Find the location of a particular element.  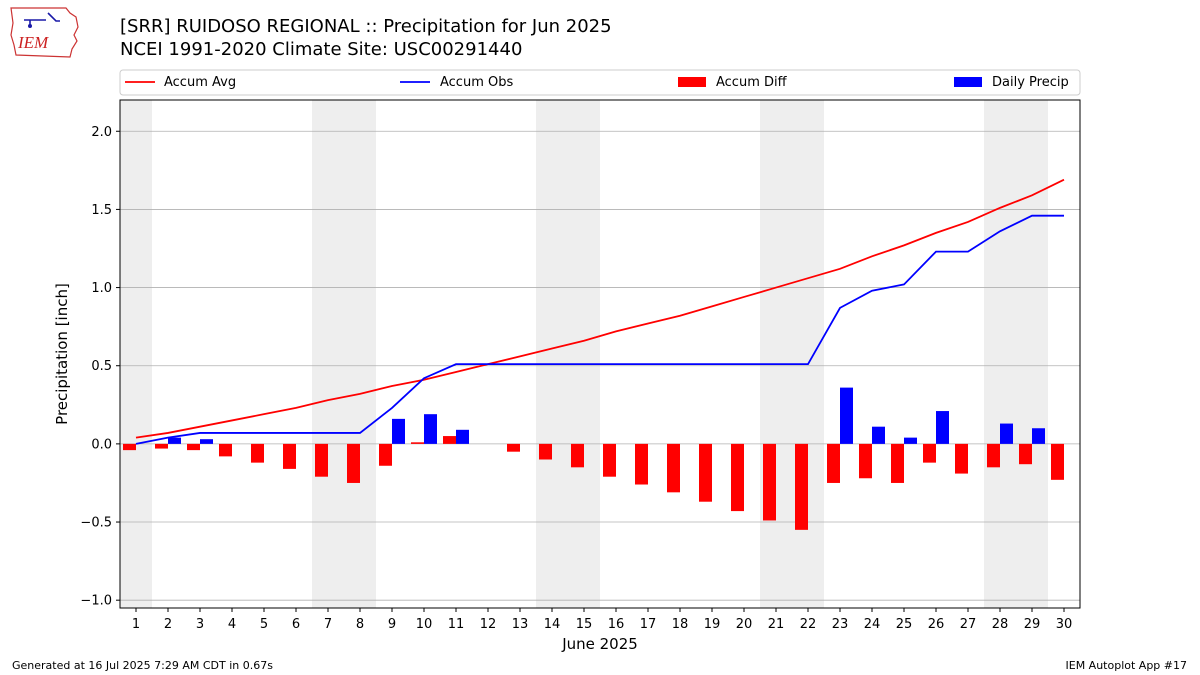

legend-frame is located at coordinates (600, 82).